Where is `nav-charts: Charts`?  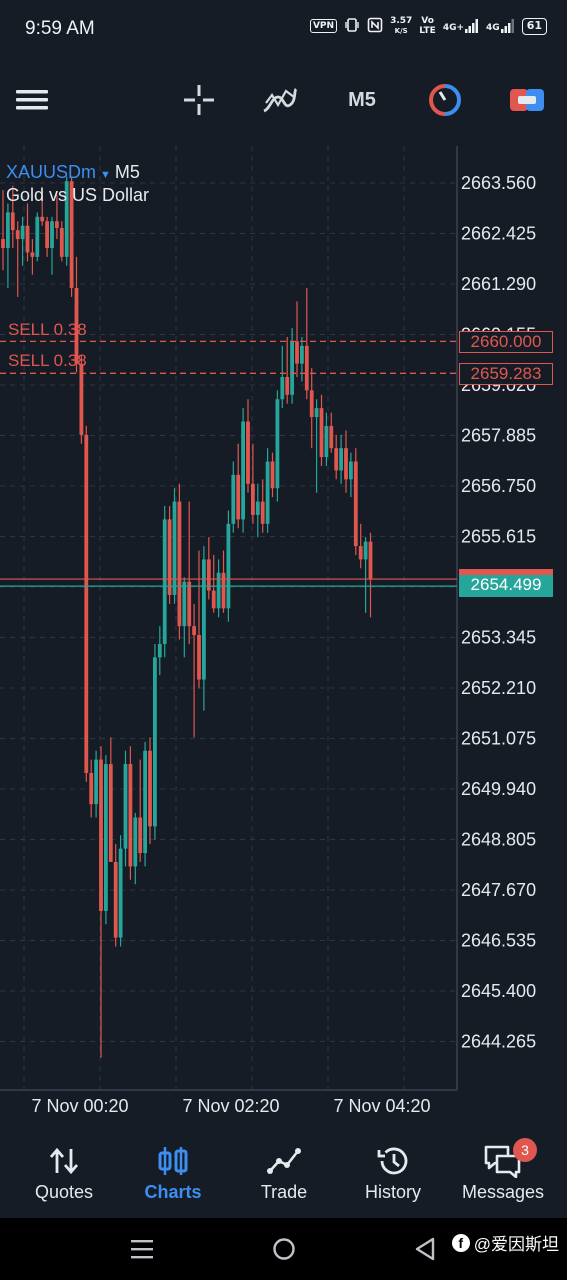 nav-charts: Charts is located at coordinates (173, 1174).